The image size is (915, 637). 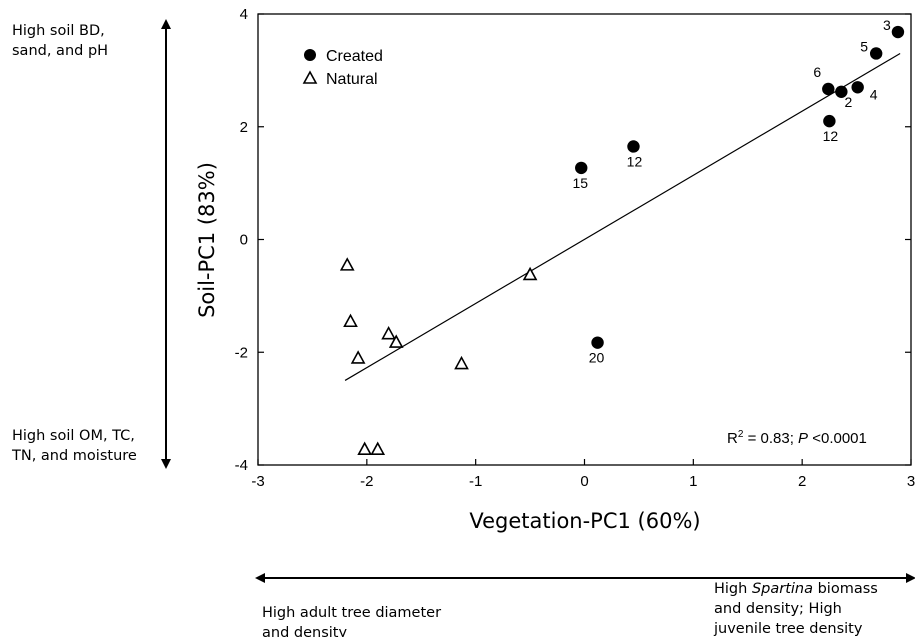 I want to click on y-tick-label: -2, so click(x=241, y=352).